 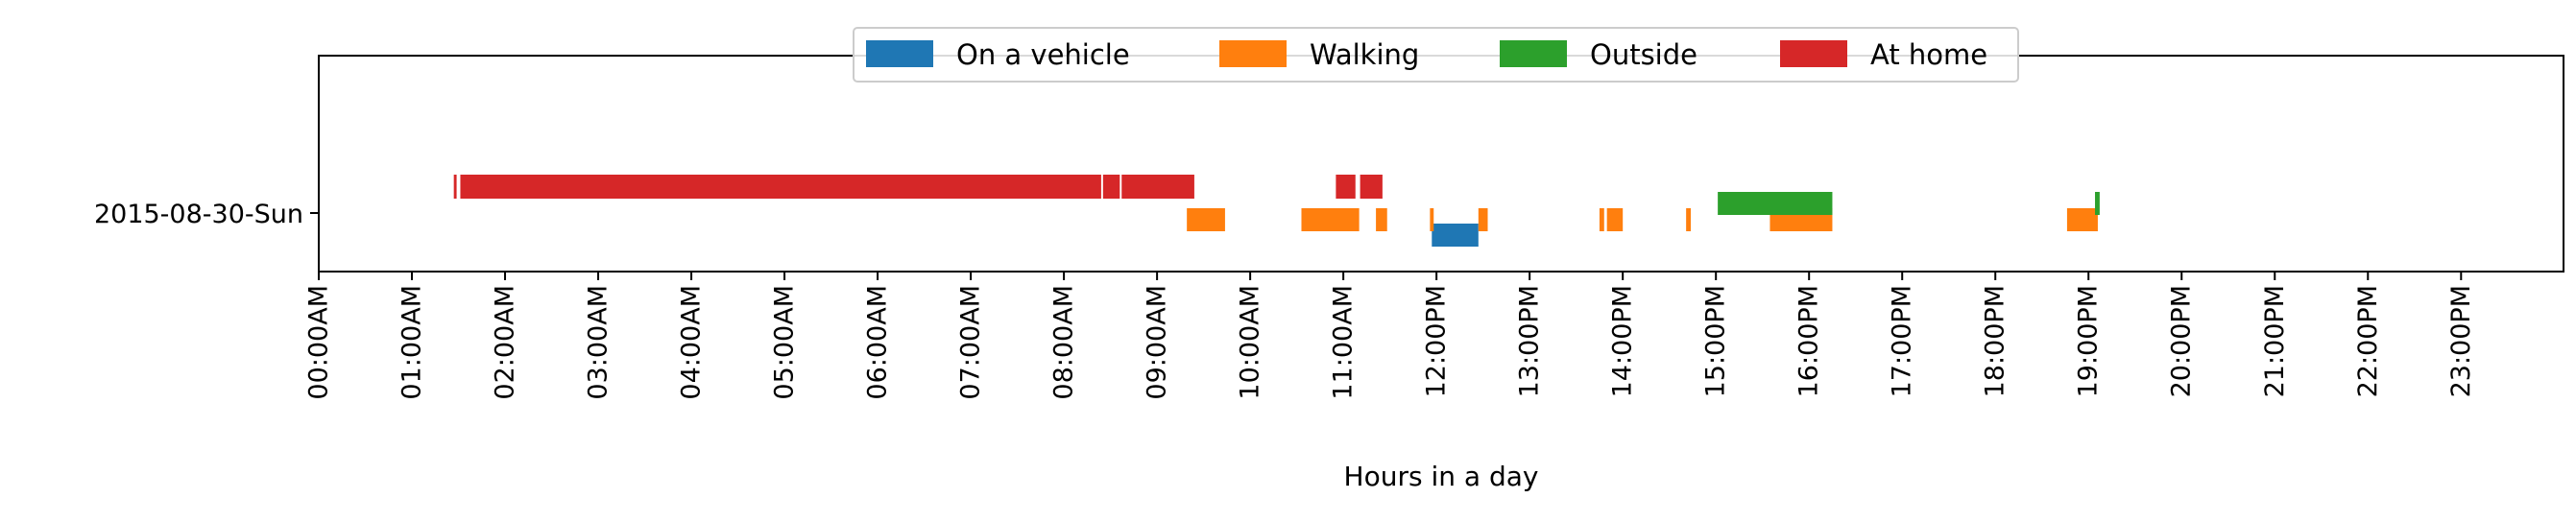 I want to click on x-tick-label: 12:00PM, so click(x=1437, y=341).